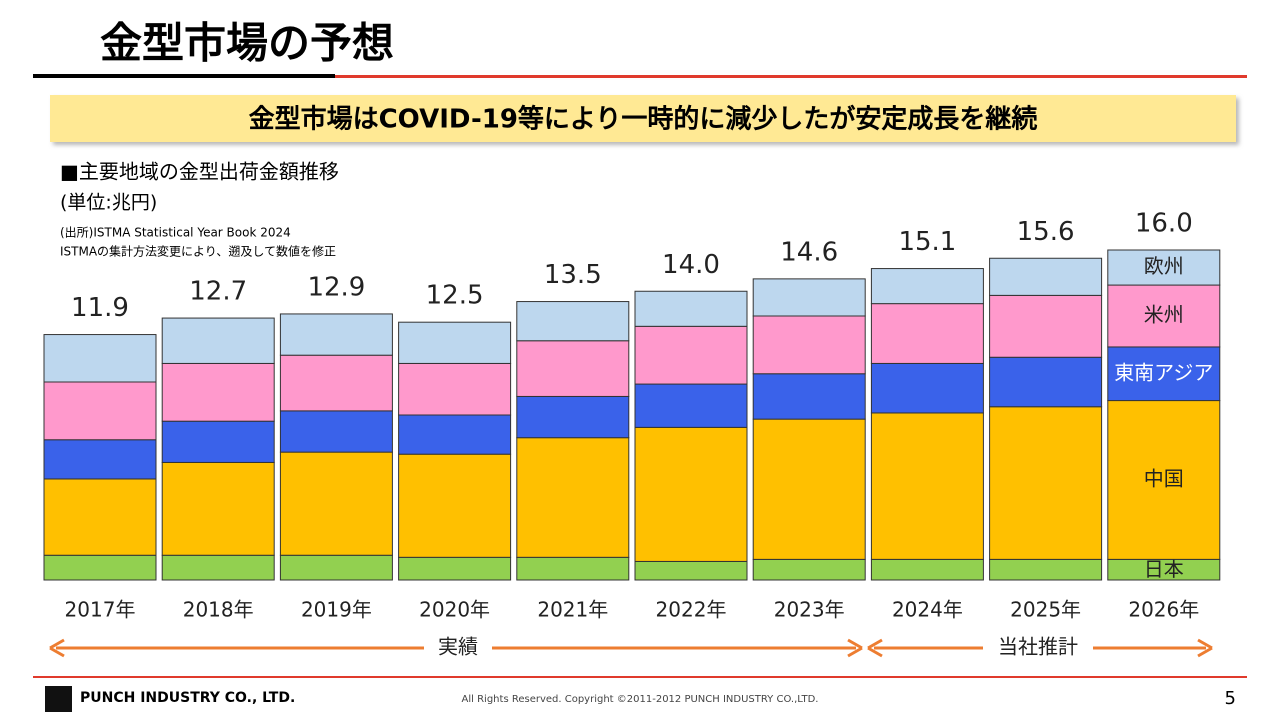 This screenshot has width=1280, height=724. Describe the element at coordinates (455, 296) in the screenshot. I see `total-label: 12.5` at that location.